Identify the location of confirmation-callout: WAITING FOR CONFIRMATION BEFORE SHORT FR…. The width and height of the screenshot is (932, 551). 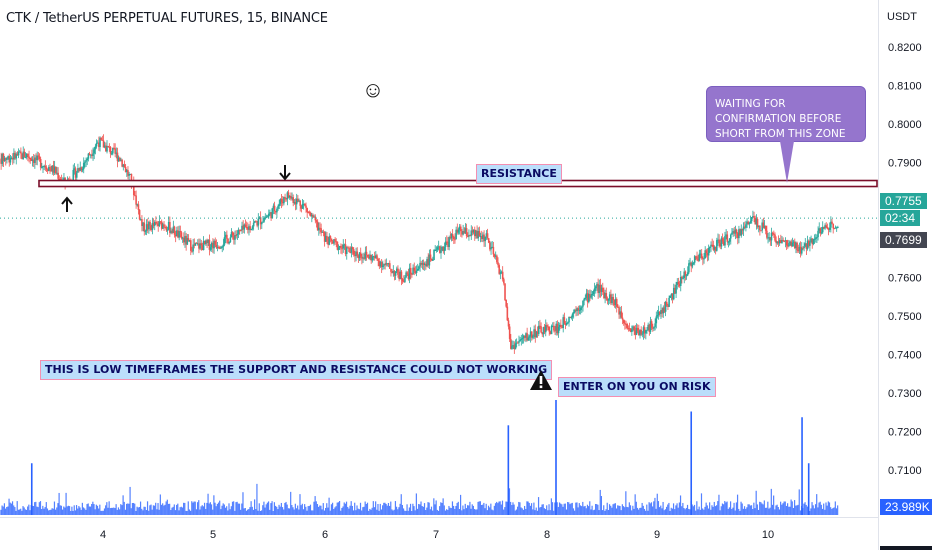
(786, 114).